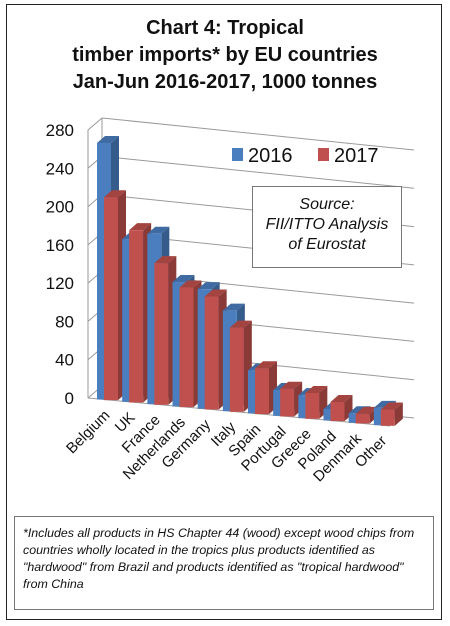  Describe the element at coordinates (327, 244) in the screenshot. I see `source-line-3: of Eurostat` at that location.